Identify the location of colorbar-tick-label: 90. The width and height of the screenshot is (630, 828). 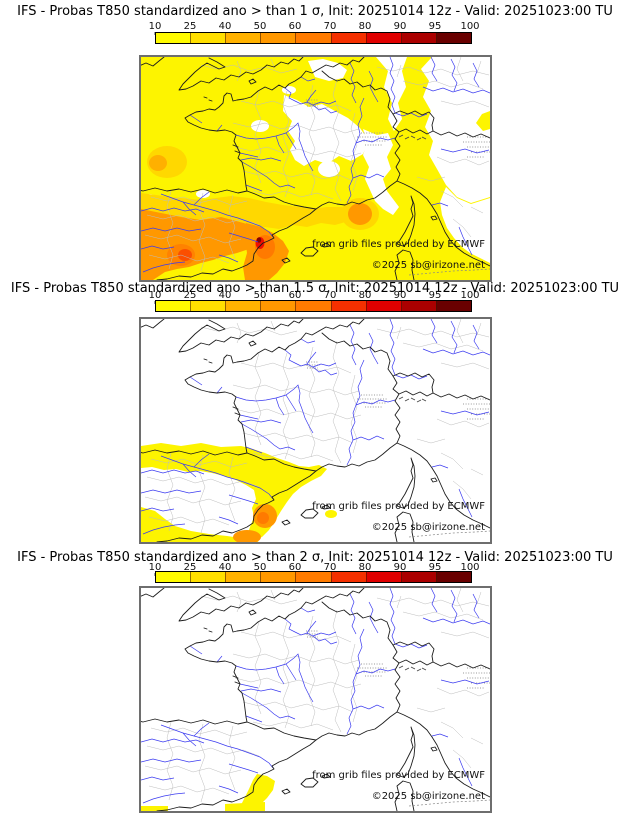
(400, 28).